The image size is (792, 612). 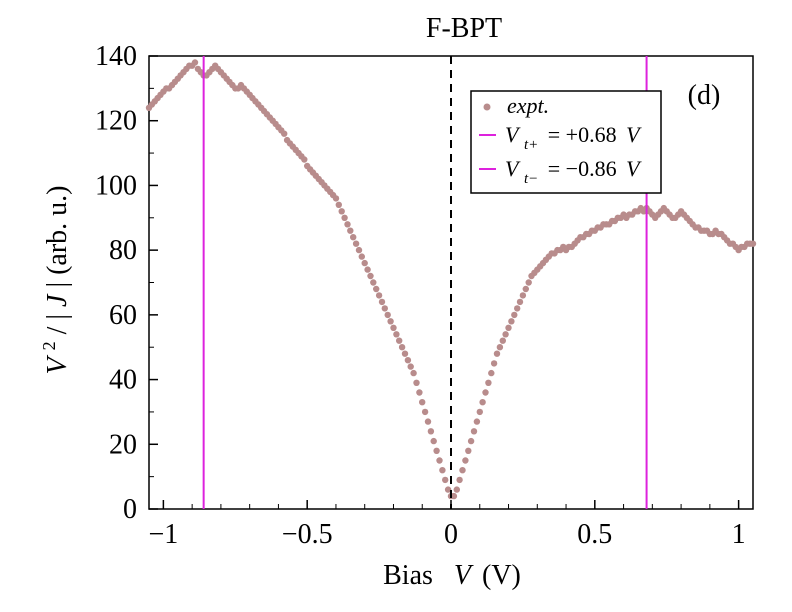 I want to click on legend-label-vt-minus: V t− = −0.86 V, so click(x=573, y=172).